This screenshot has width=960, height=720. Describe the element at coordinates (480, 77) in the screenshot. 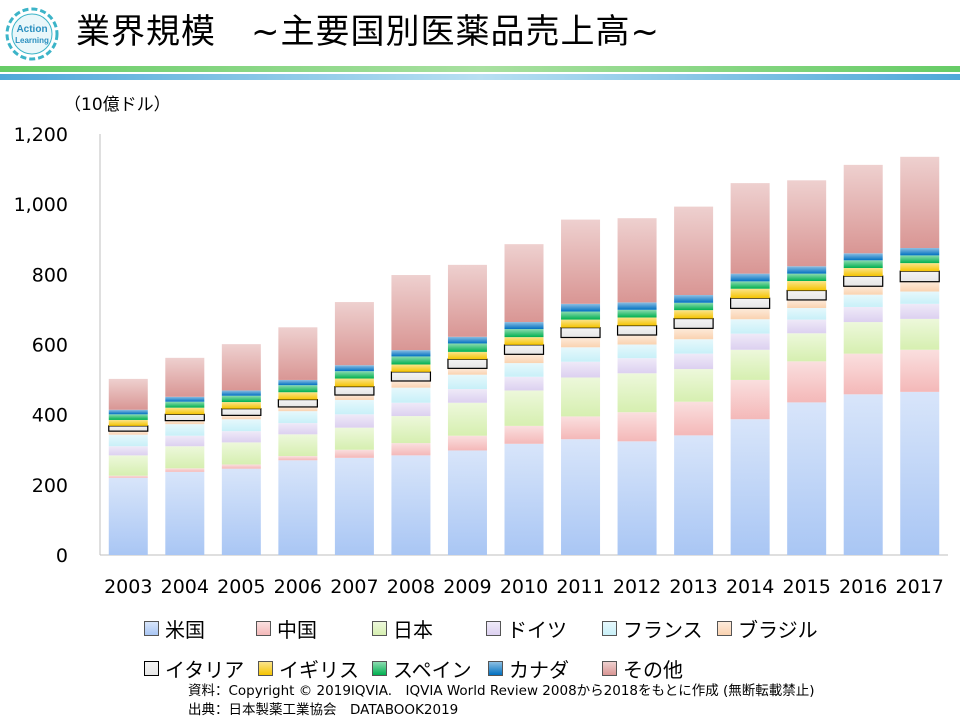

I see `title-underline-blue` at that location.